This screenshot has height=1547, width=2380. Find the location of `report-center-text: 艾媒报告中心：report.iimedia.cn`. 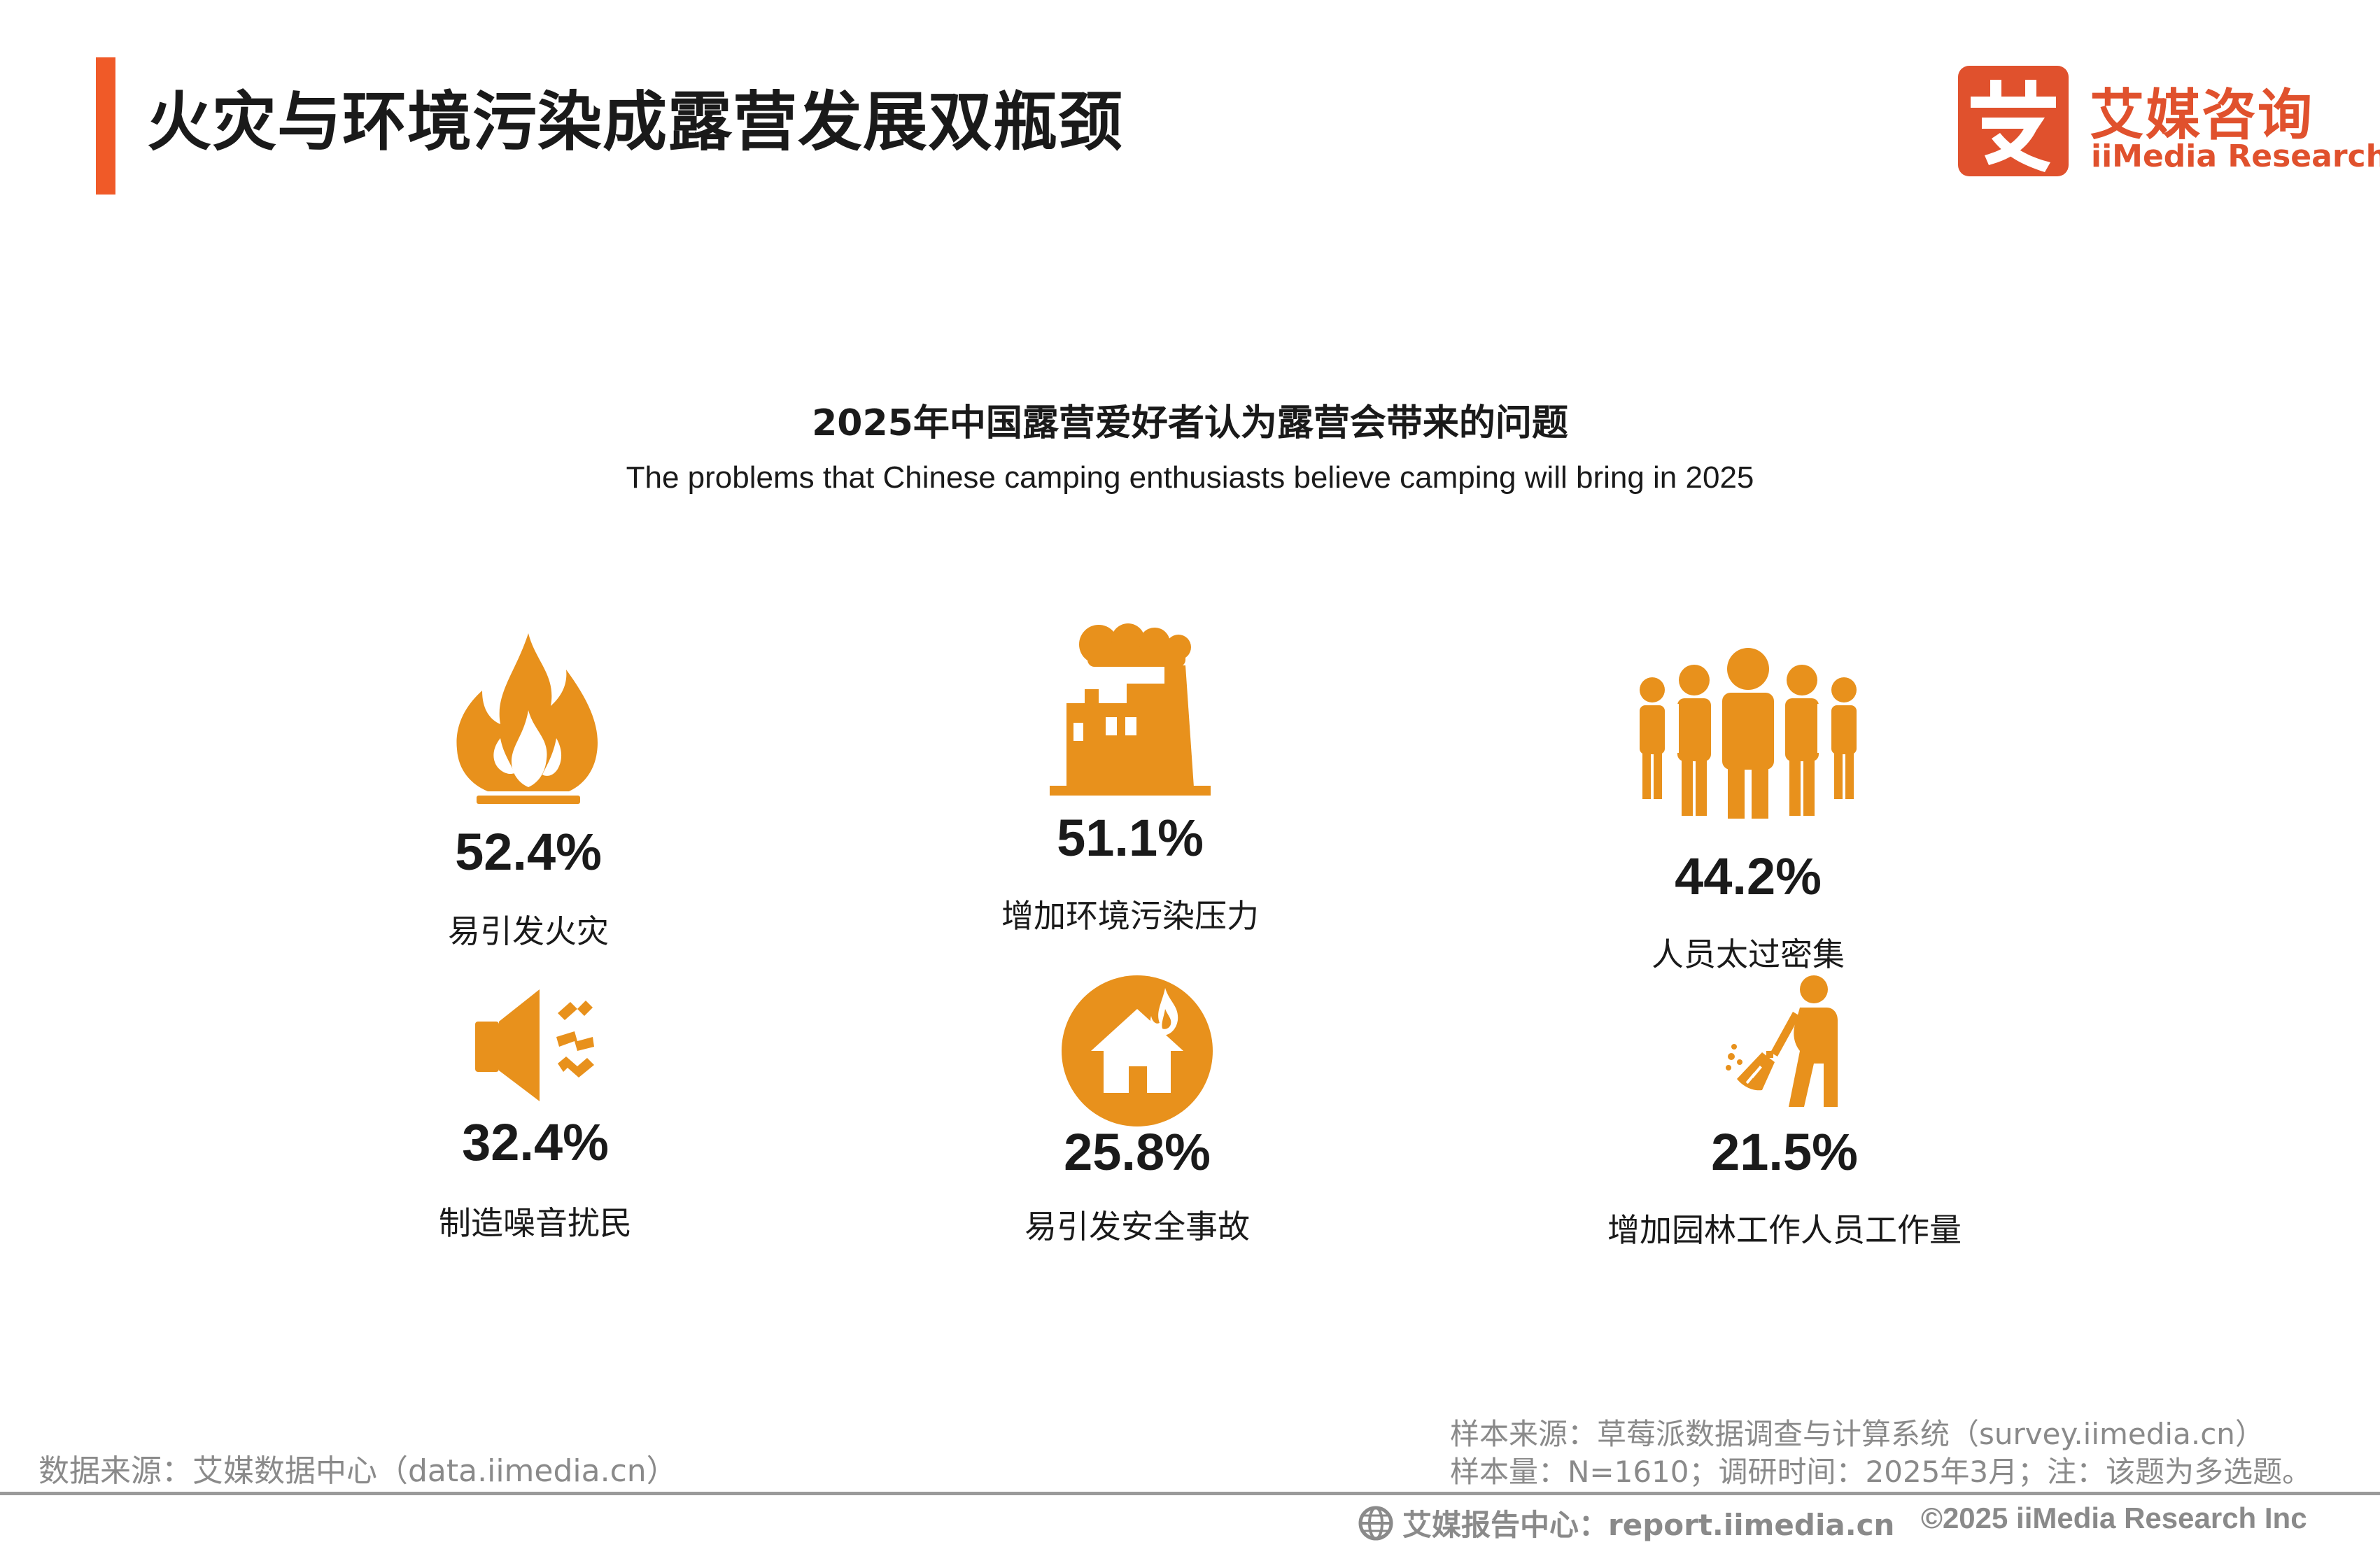

report-center-text: 艾媒报告中心：report.iimedia.cn is located at coordinates (1648, 1525).